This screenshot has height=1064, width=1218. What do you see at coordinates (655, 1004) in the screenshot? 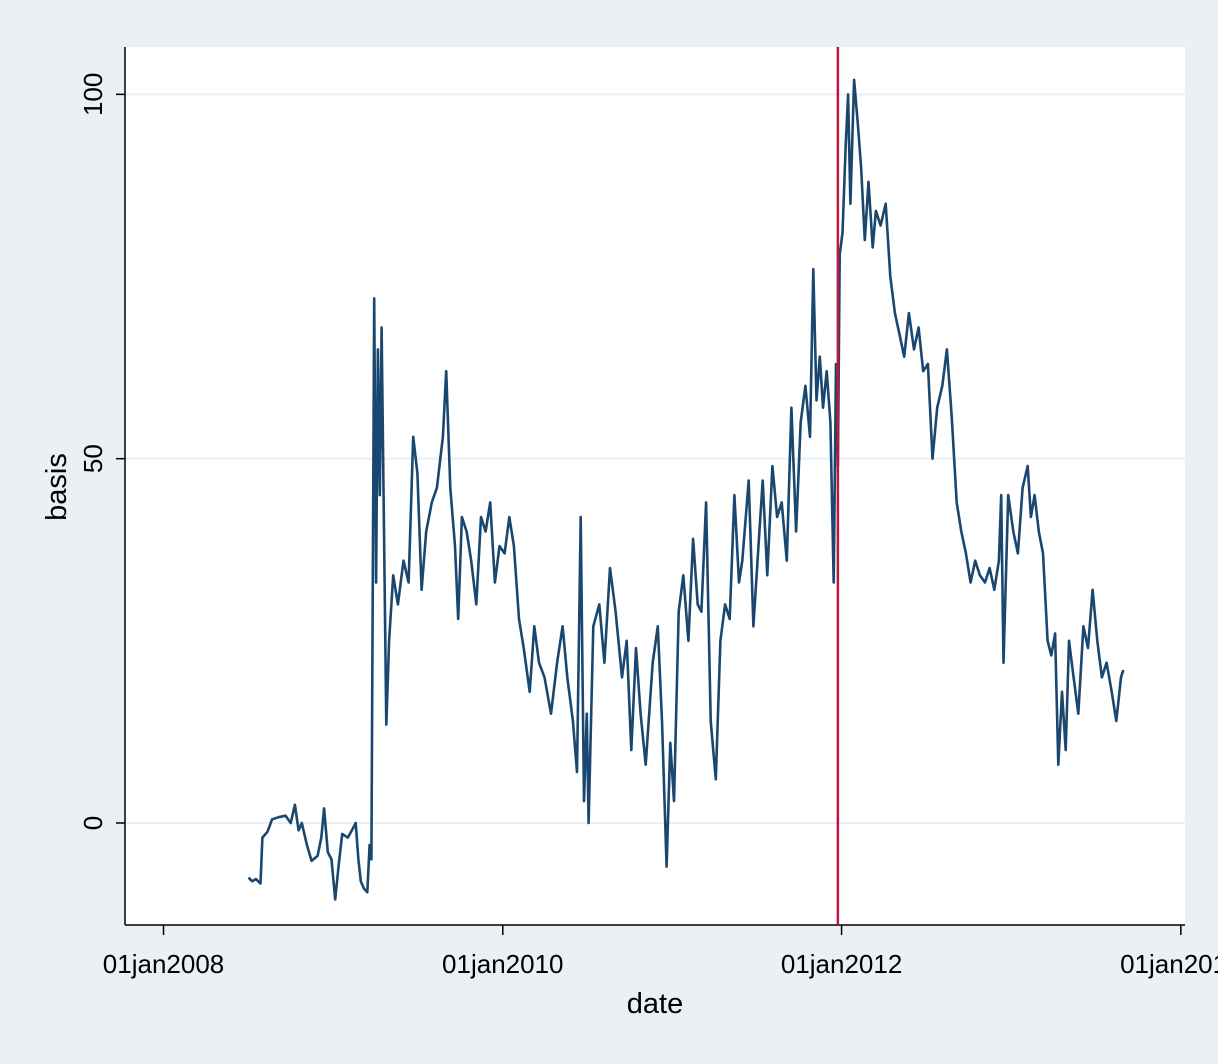
I see `x-axis-title: date` at bounding box center [655, 1004].